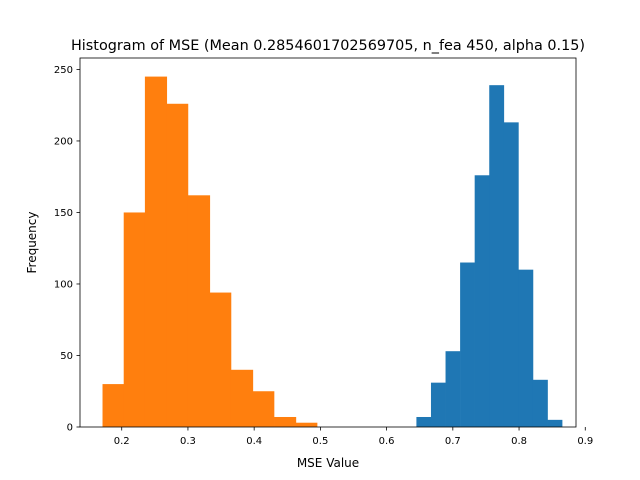  I want to click on x-tick-label: 0.5, so click(320, 441).